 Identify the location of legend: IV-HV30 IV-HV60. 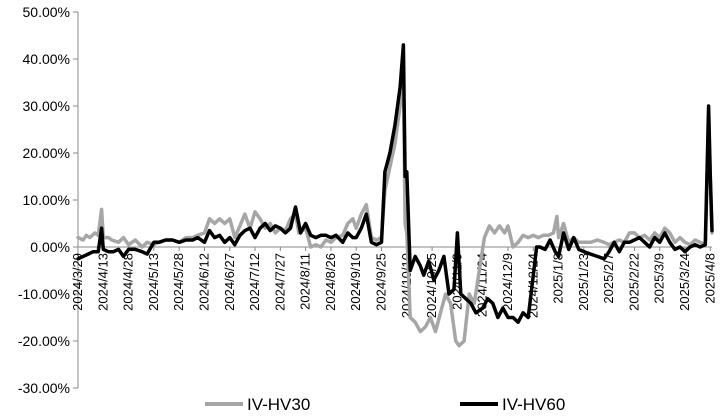
(385, 404).